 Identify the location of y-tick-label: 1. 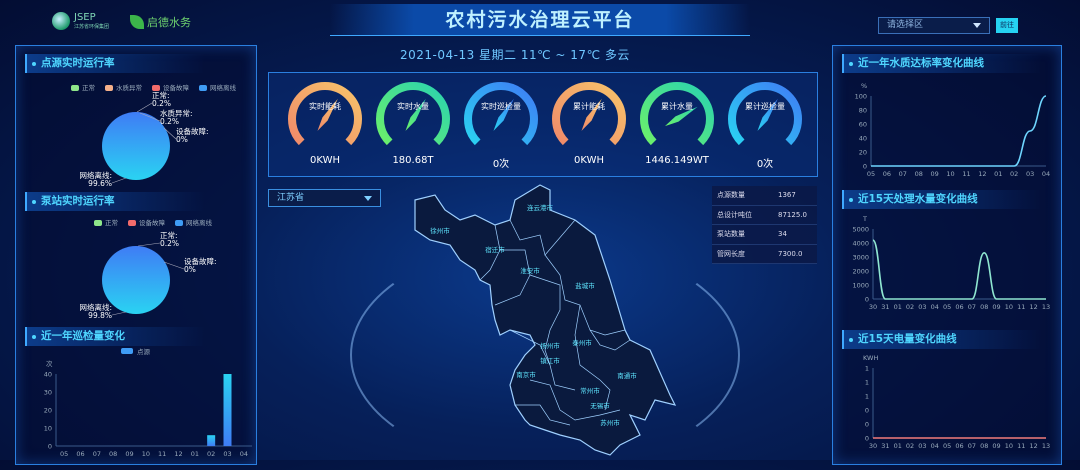
(867, 369).